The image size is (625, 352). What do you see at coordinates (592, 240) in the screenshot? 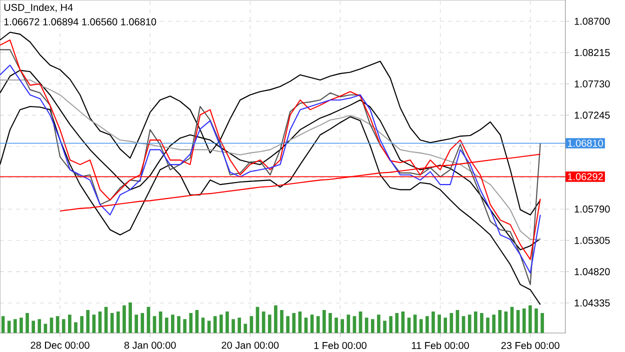
I see `y-tick-label: 1.05305` at bounding box center [592, 240].